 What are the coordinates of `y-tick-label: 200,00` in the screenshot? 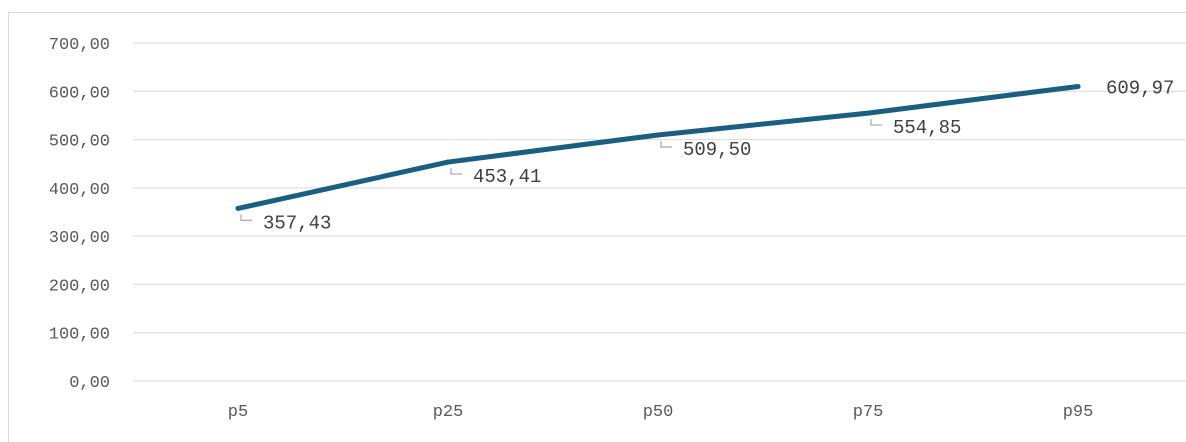 It's located at (79, 286).